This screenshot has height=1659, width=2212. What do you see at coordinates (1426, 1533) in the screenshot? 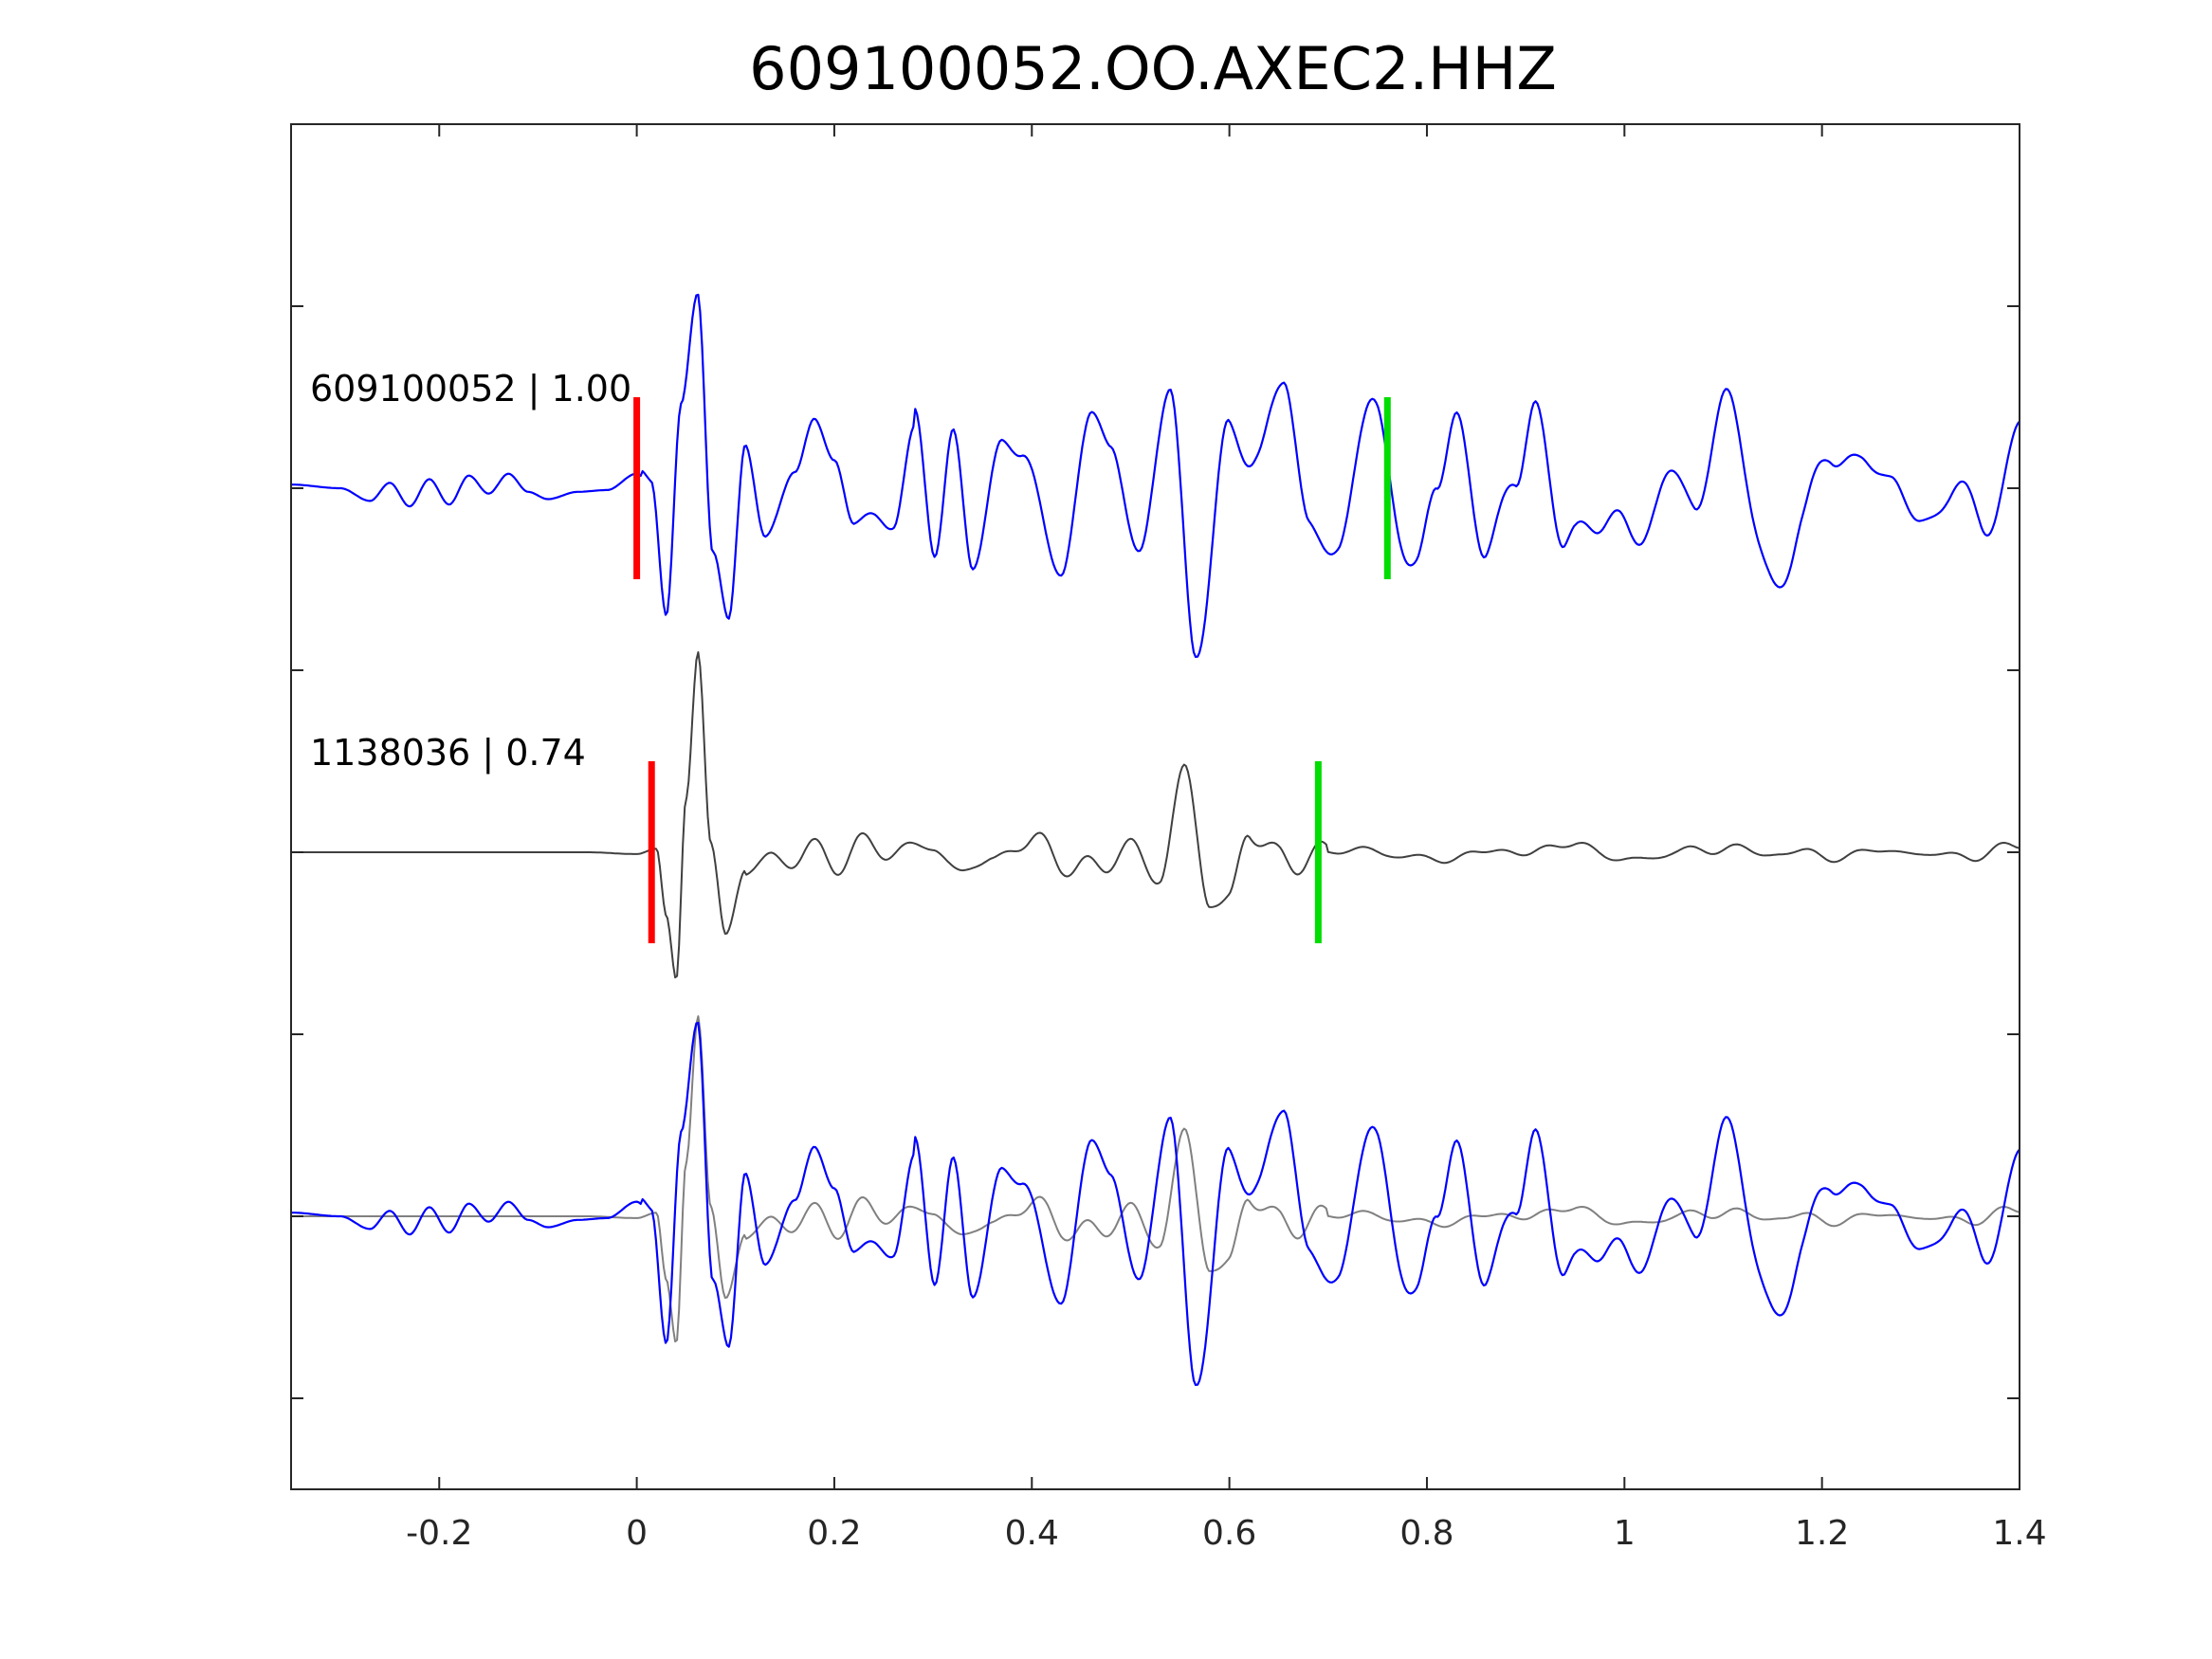
I see `x-tick-label: 0.8` at bounding box center [1426, 1533].